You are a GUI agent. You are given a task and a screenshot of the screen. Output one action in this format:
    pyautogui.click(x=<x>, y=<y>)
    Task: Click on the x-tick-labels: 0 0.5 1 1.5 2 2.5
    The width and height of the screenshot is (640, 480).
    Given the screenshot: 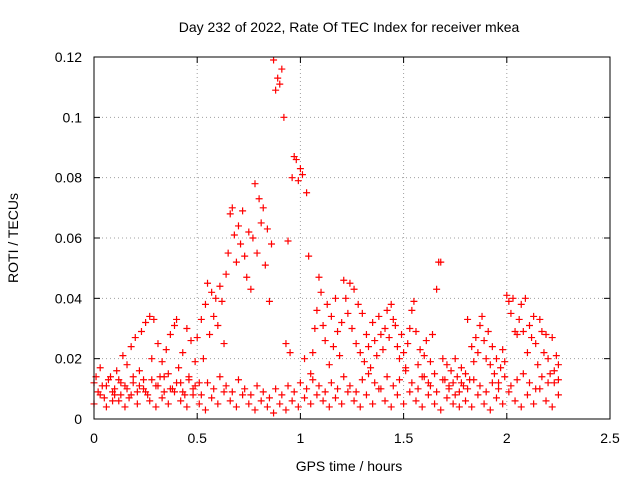 What is the action you would take?
    pyautogui.click(x=355, y=438)
    